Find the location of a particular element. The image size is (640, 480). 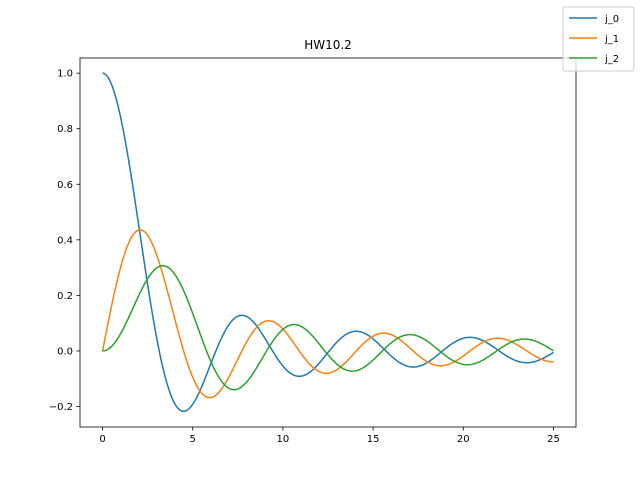

x-tick-label: 10 is located at coordinates (283, 439).